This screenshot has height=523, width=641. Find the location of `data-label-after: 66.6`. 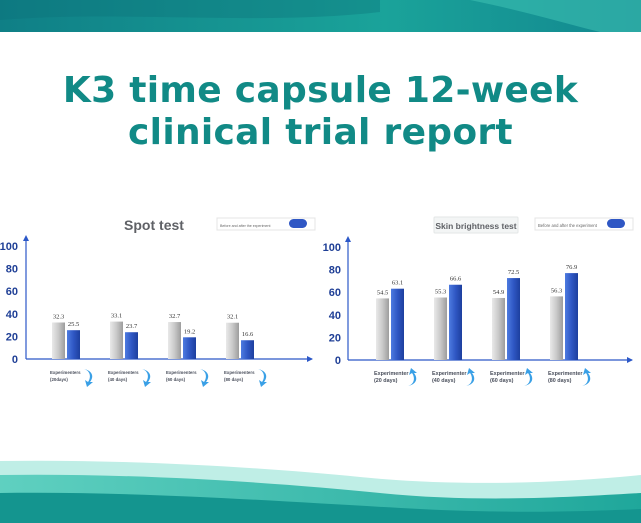

data-label-after: 66.6 is located at coordinates (456, 279).